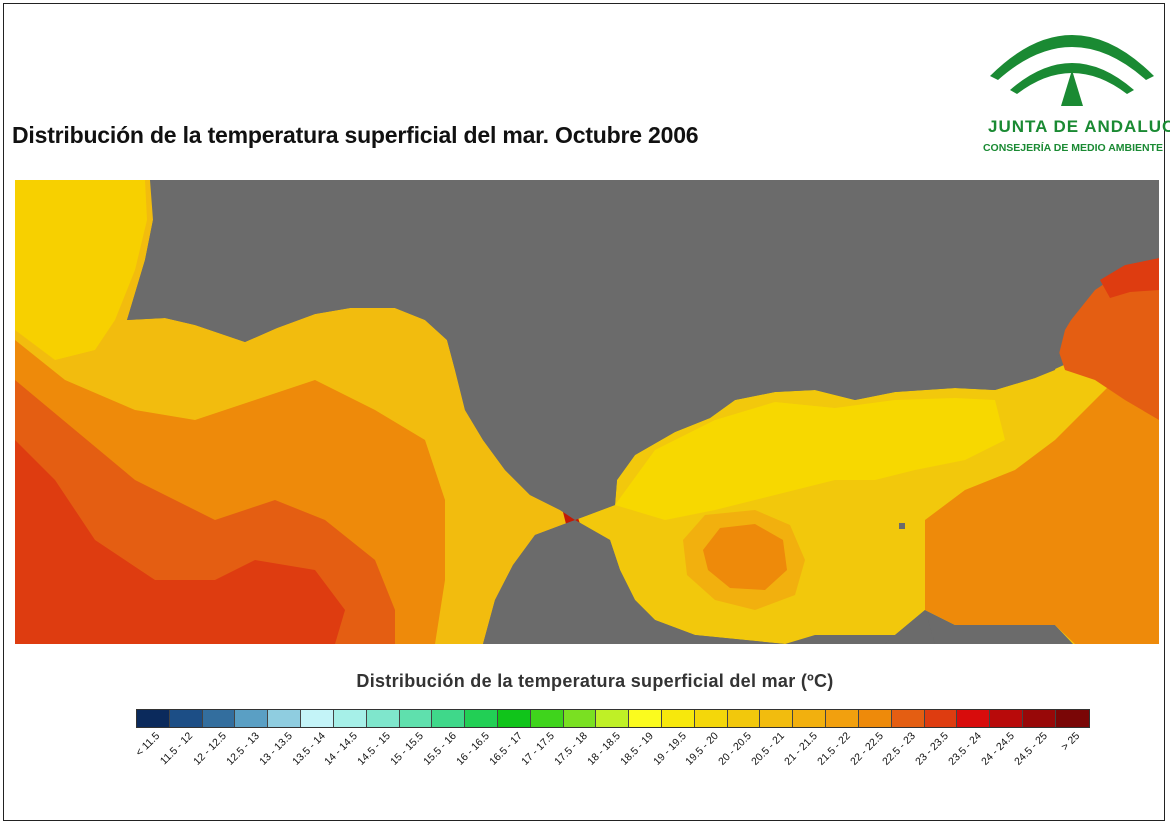  Describe the element at coordinates (1030, 749) in the screenshot. I see `legend-label: 24.5 - 25` at that location.